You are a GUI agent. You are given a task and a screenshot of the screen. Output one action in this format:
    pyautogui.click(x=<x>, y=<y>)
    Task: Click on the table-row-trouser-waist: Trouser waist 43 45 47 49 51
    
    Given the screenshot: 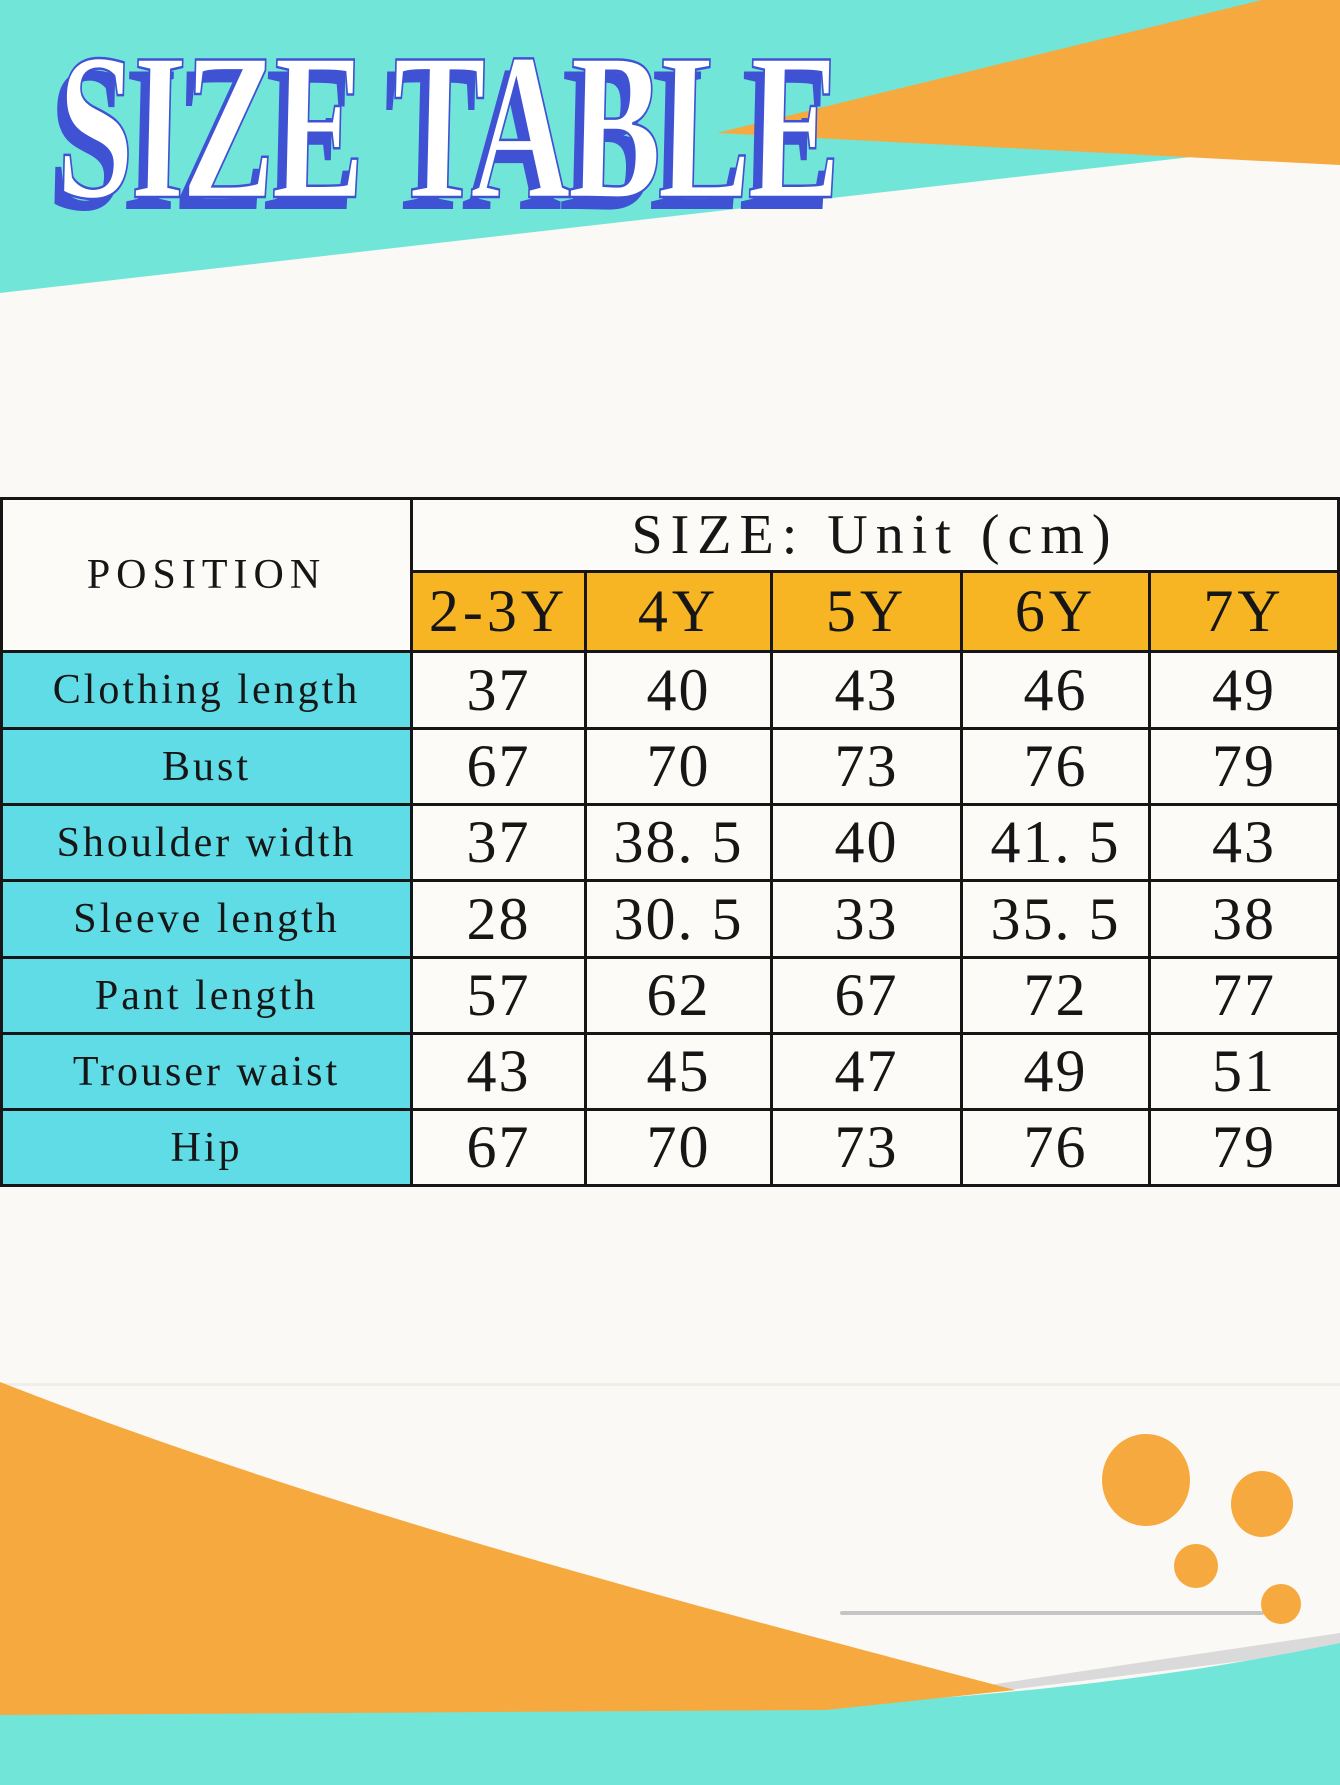 What is the action you would take?
    pyautogui.click(x=670, y=1071)
    